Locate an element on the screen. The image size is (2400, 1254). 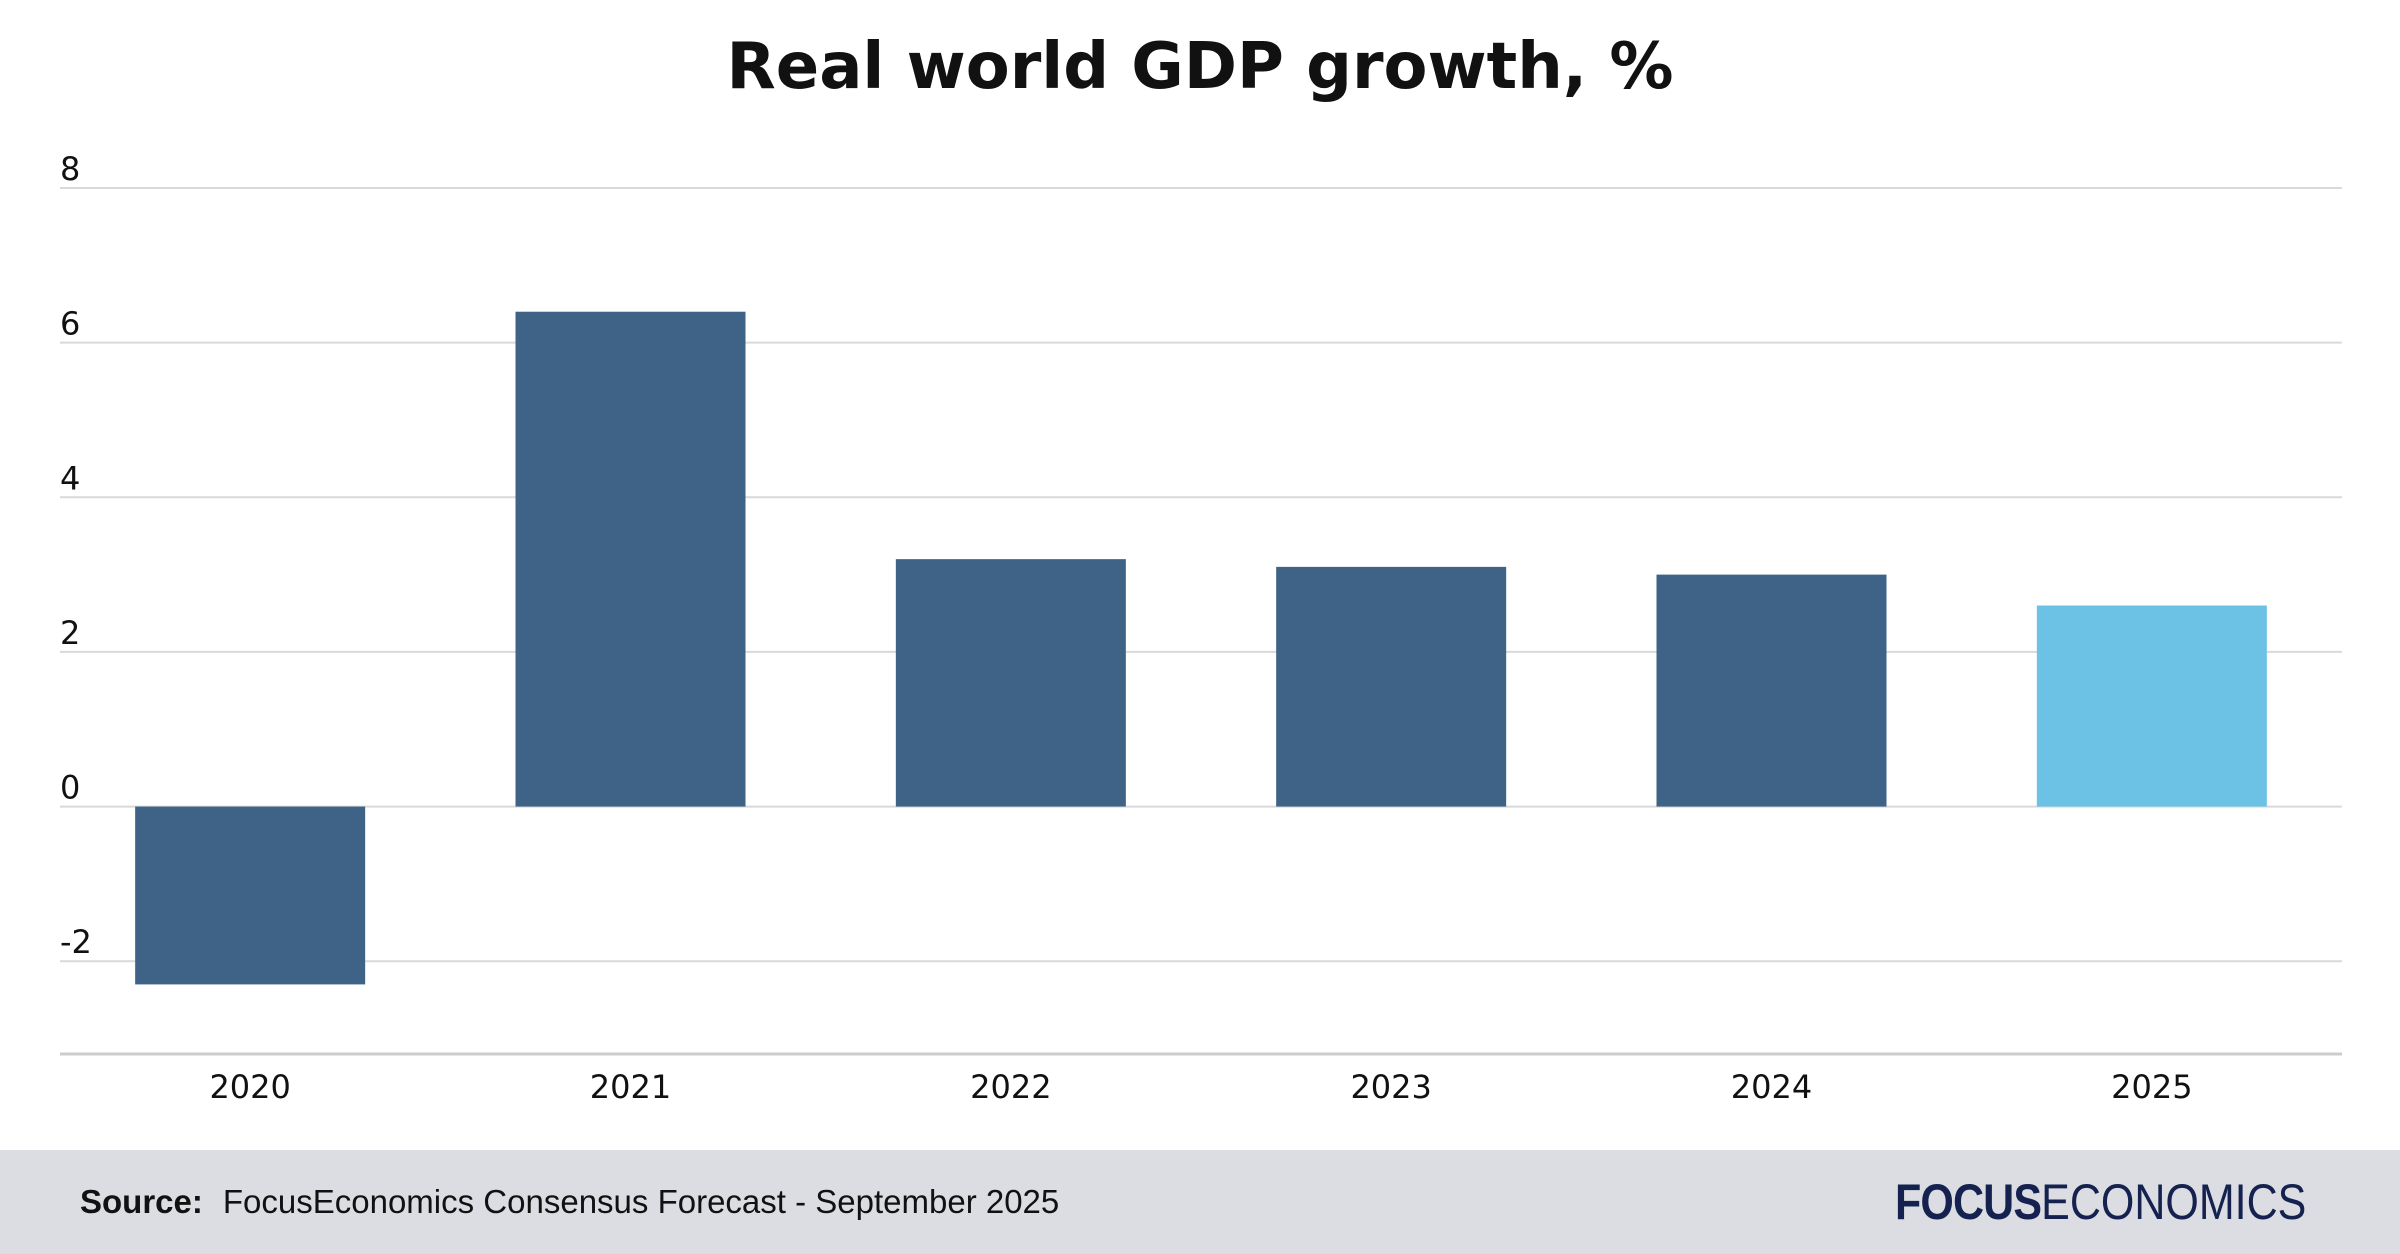
bar-2021 is located at coordinates (630, 559).